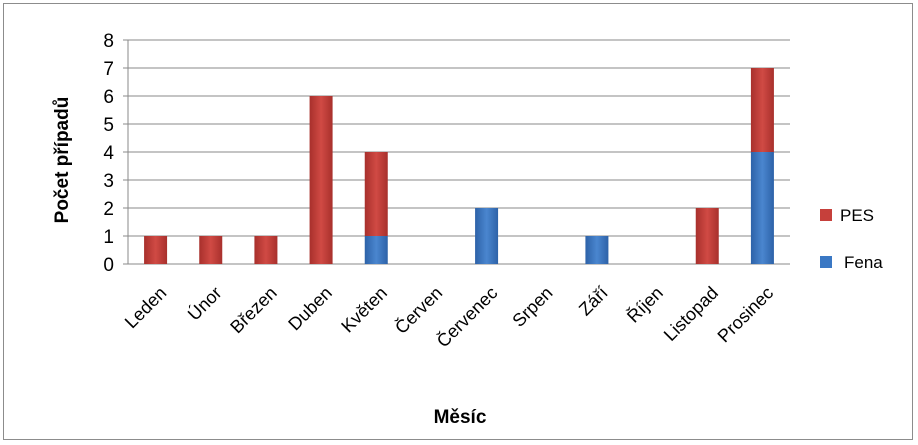  What do you see at coordinates (204, 303) in the screenshot?
I see `x-tick-label: Únor` at bounding box center [204, 303].